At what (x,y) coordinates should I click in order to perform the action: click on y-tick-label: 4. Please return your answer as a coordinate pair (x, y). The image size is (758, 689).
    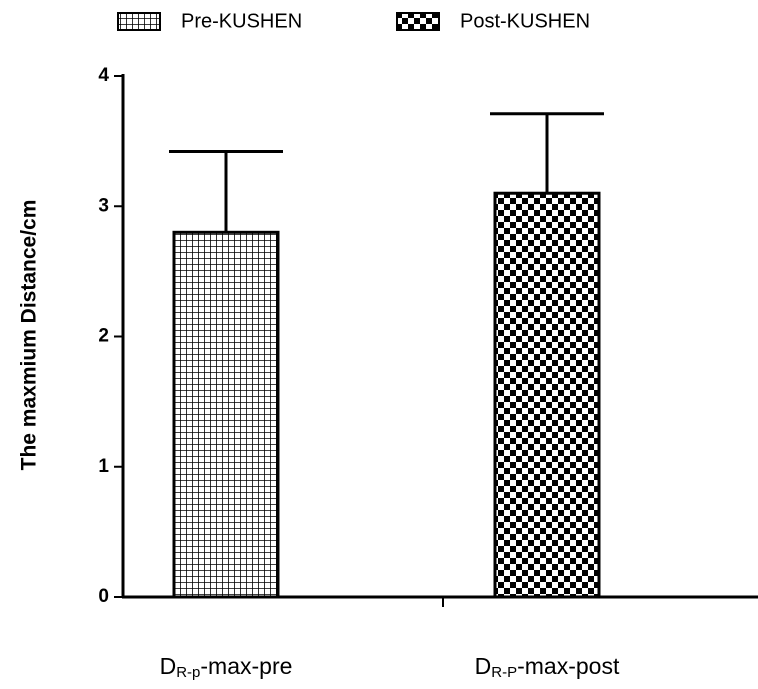
    Looking at the image, I should click on (103, 75).